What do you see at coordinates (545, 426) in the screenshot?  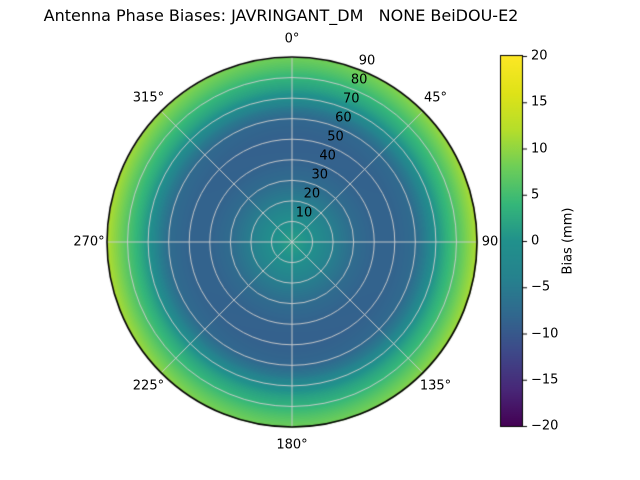 I see `colorbar-tick-label: −20` at bounding box center [545, 426].